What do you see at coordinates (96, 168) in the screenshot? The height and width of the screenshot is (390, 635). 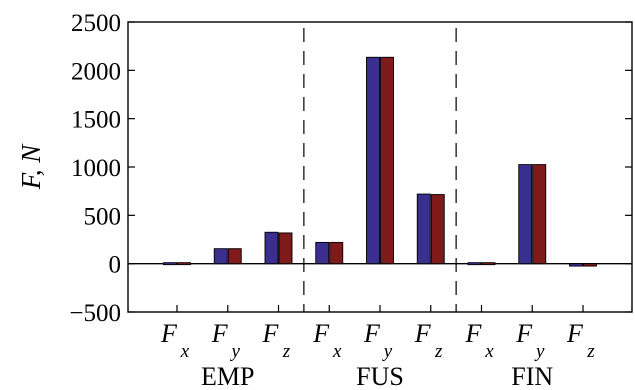 I see `y-tick-label: 1000` at bounding box center [96, 168].